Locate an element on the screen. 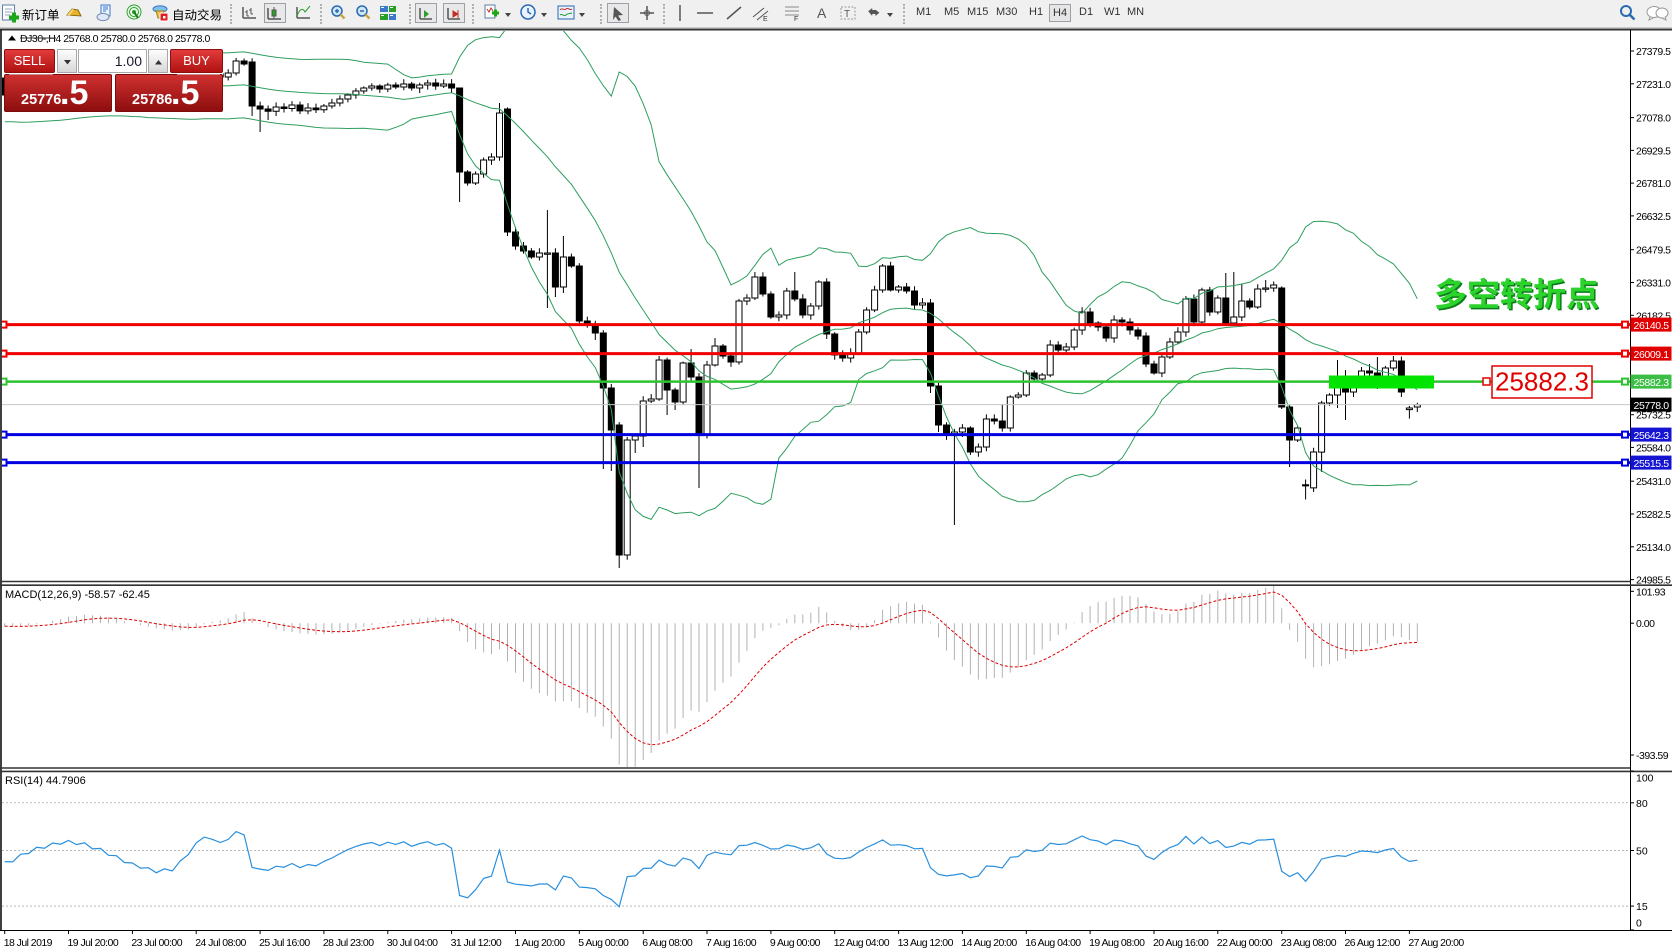  svg-text: 28 Jul 23:00 is located at coordinates (348, 943).